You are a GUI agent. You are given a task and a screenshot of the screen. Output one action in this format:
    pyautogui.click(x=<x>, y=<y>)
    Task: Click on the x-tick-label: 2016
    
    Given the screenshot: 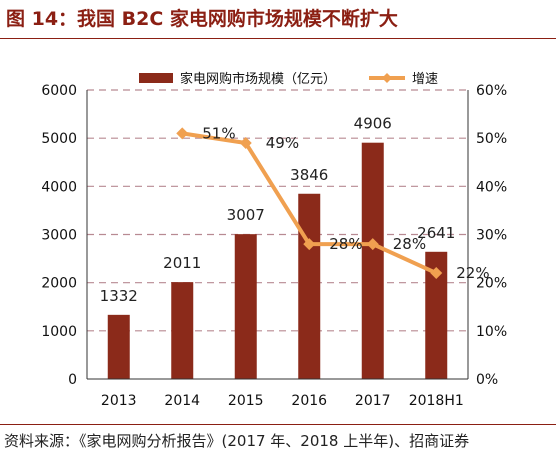 What is the action you would take?
    pyautogui.click(x=309, y=401)
    